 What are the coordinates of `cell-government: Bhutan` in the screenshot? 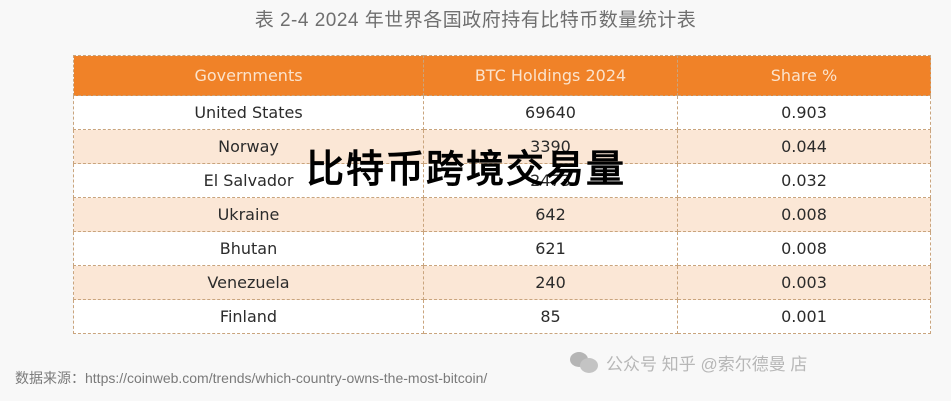 It's located at (248, 248).